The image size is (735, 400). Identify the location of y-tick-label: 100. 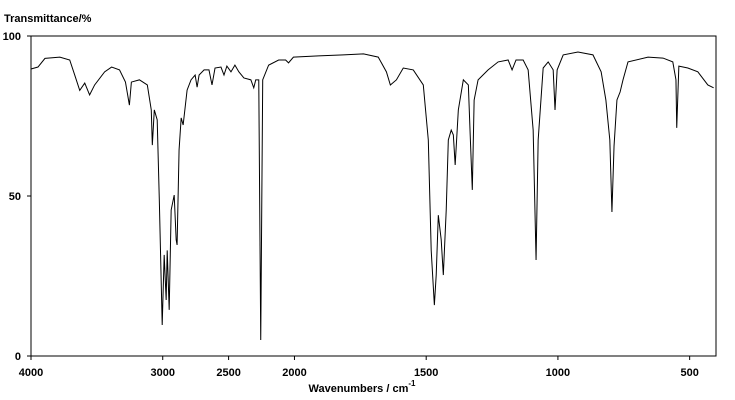
(12, 37).